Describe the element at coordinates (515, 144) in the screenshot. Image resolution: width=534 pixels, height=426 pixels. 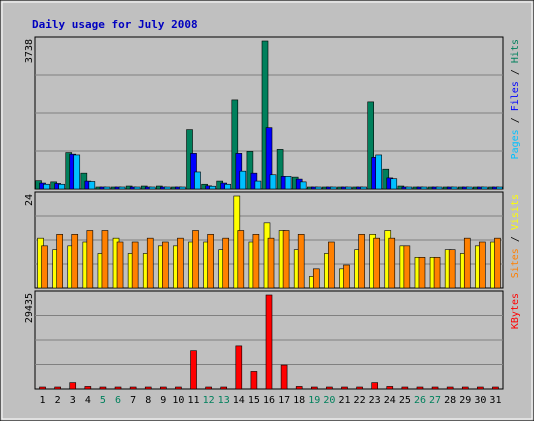
I see `legend-part: Pages` at that location.